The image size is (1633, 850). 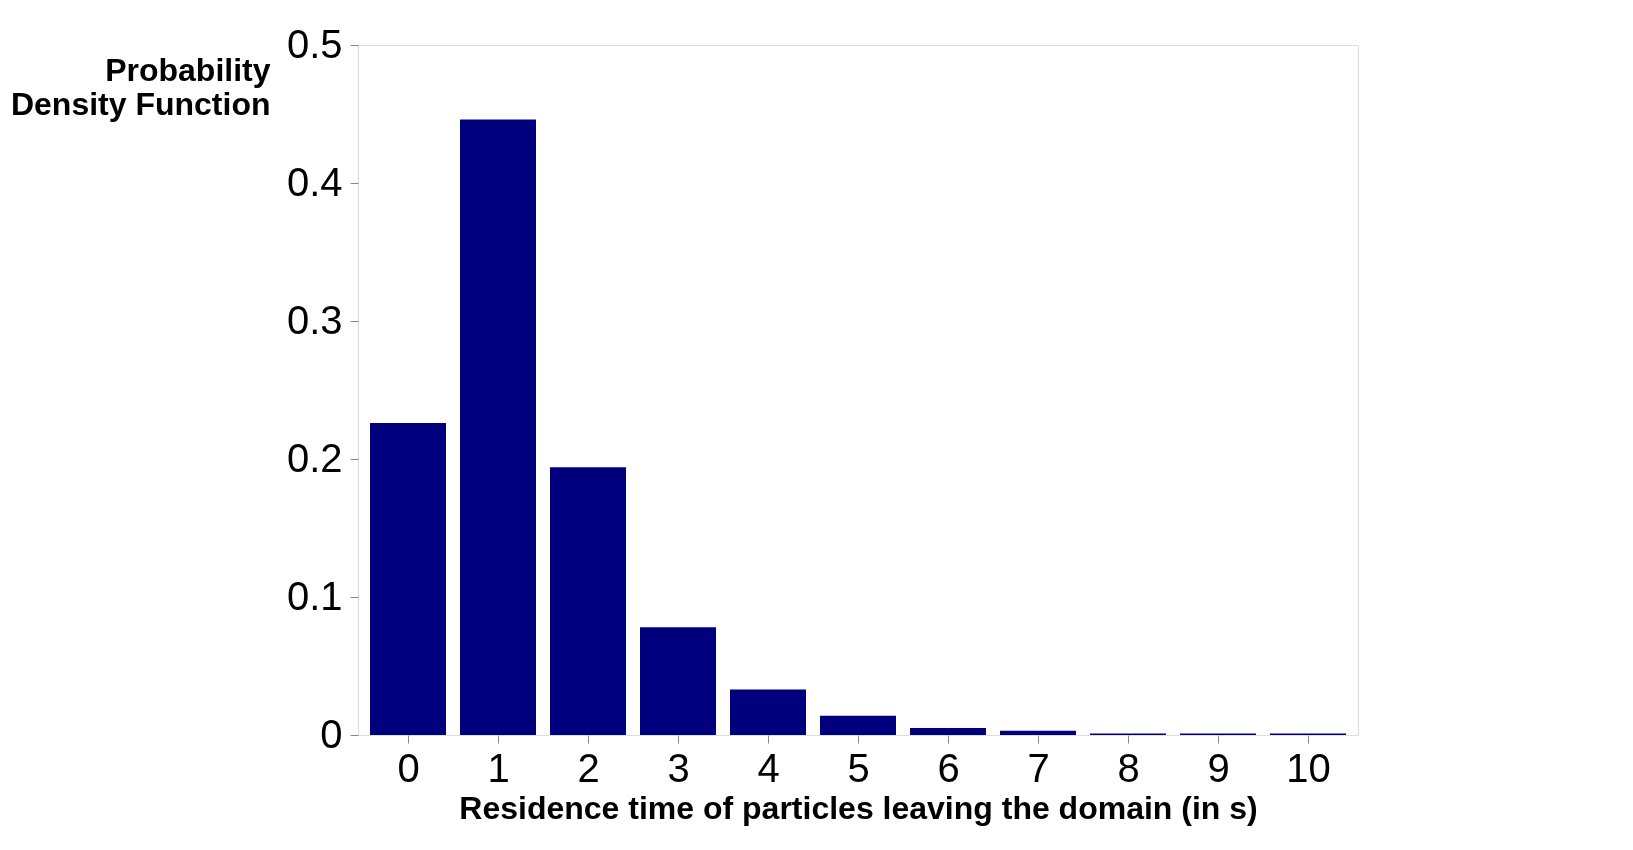 What do you see at coordinates (948, 767) in the screenshot?
I see `x-tick-label: 6` at bounding box center [948, 767].